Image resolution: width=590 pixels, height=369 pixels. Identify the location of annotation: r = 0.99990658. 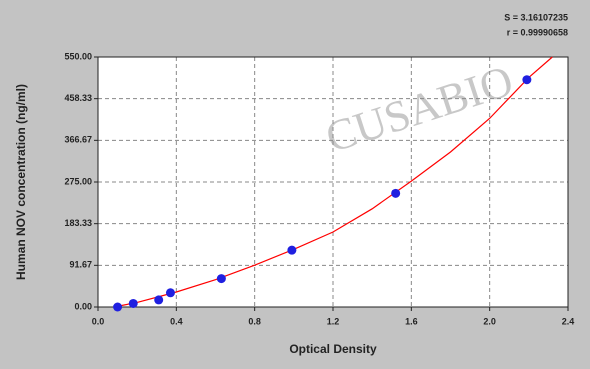
(537, 32).